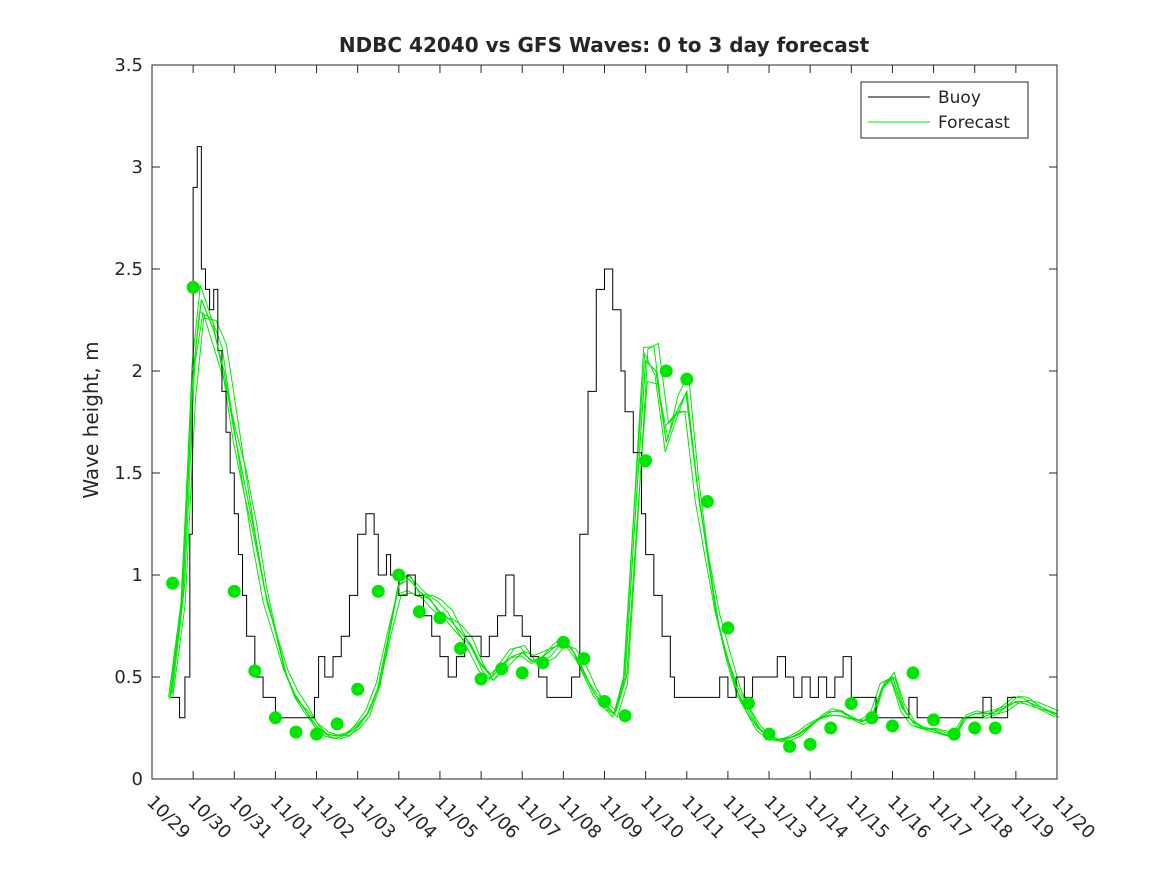  Describe the element at coordinates (137, 575) in the screenshot. I see `y-tick-label: 1` at that location.